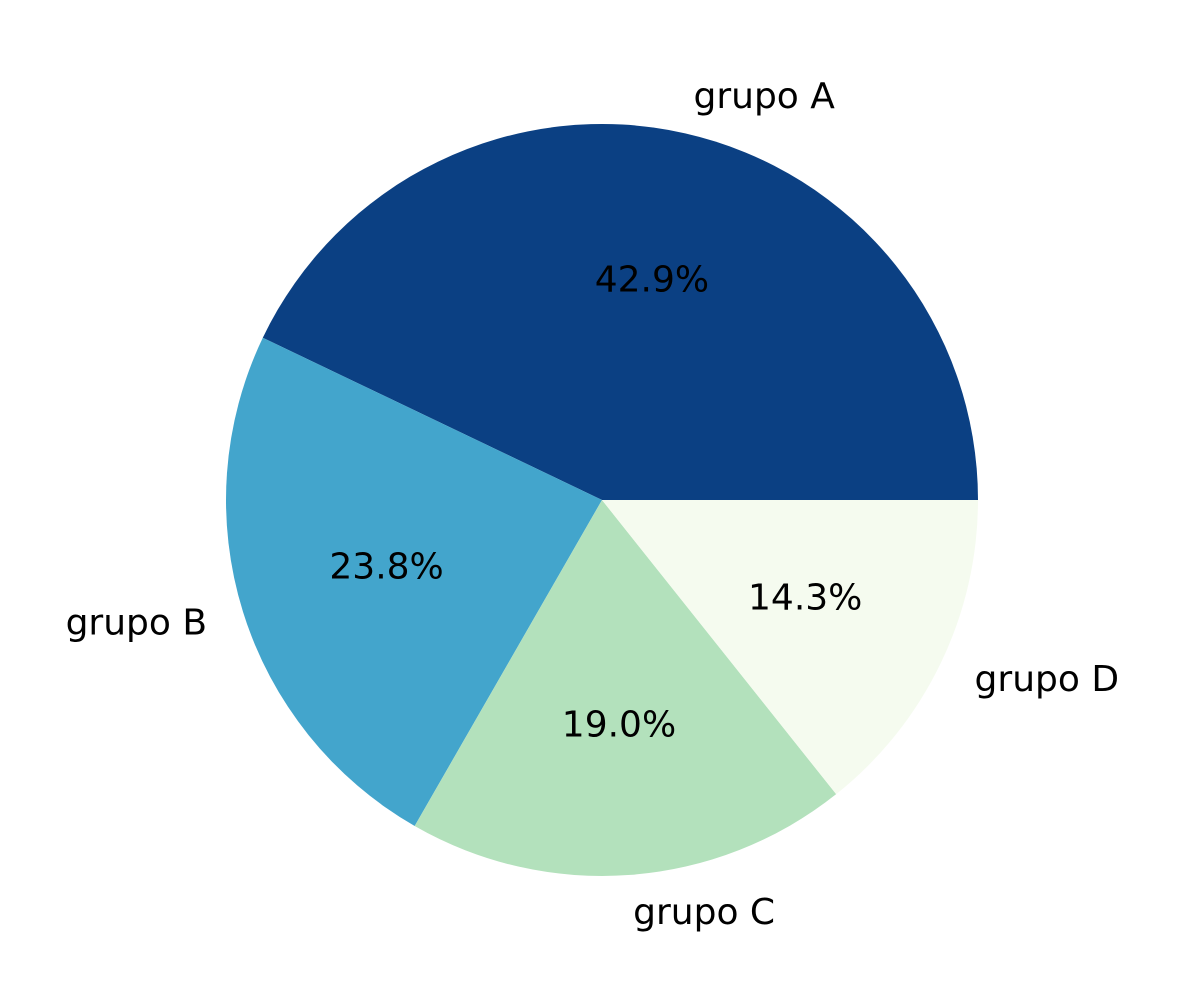 The image size is (1200, 1000). I want to click on slice-label-3: grupo C, so click(704, 912).